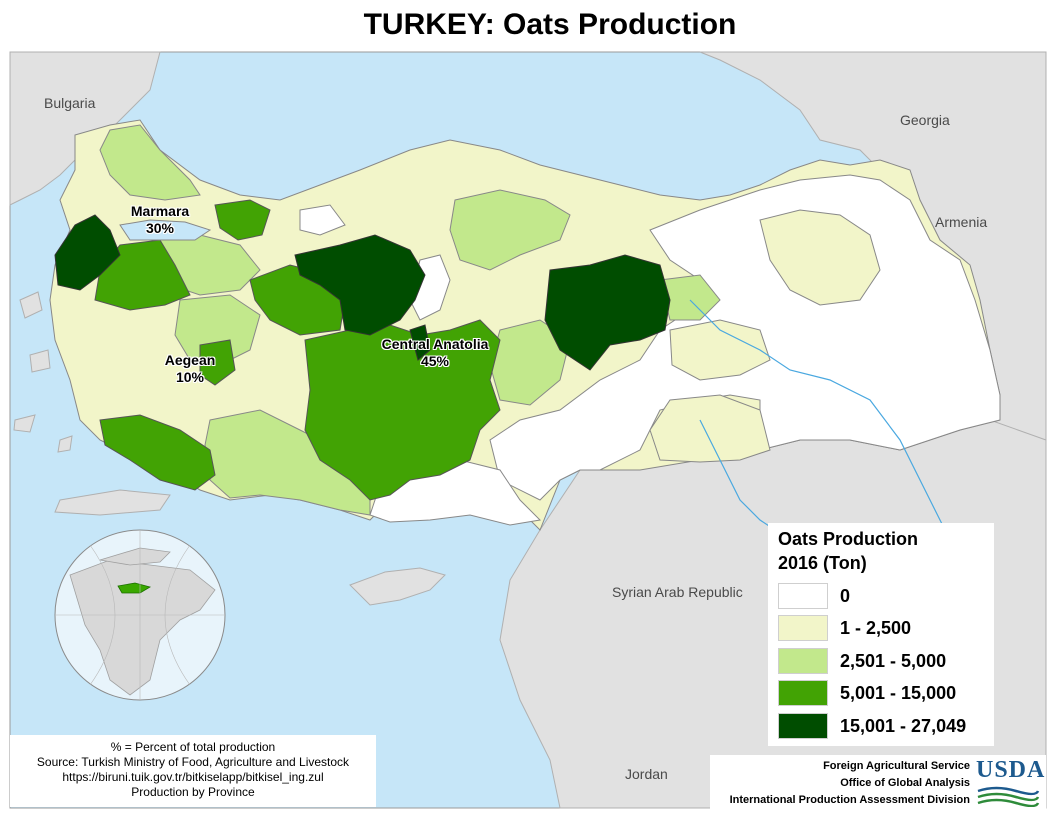 The width and height of the screenshot is (1056, 816). I want to click on class2-north-center, so click(510, 230).